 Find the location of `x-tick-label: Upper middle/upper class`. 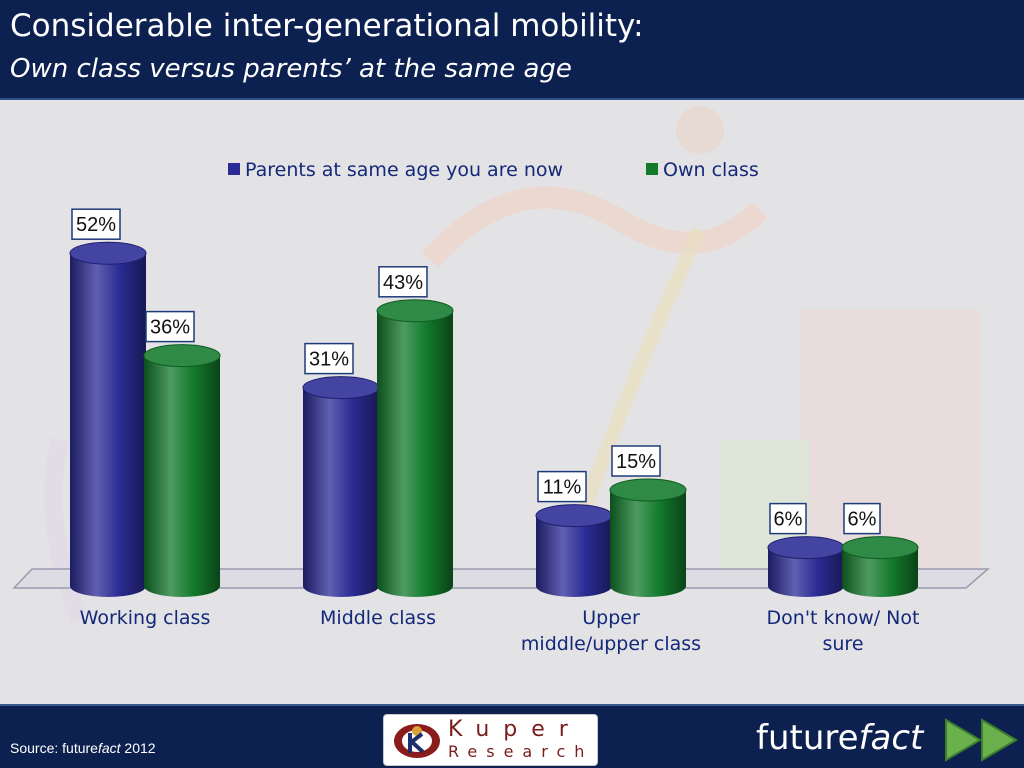

x-tick-label: Upper middle/upper class is located at coordinates (611, 631).